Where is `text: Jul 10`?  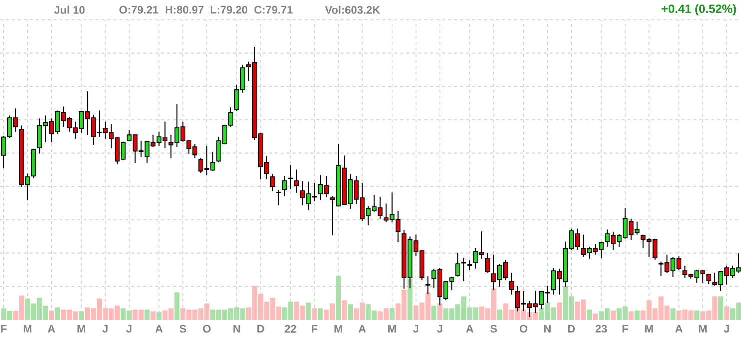 text: Jul 10 is located at coordinates (69, 10).